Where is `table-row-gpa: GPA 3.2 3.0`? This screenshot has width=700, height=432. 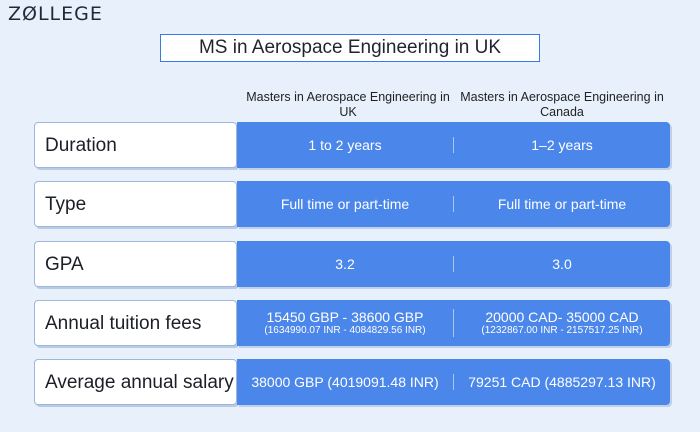 table-row-gpa: GPA 3.2 3.0 is located at coordinates (352, 264).